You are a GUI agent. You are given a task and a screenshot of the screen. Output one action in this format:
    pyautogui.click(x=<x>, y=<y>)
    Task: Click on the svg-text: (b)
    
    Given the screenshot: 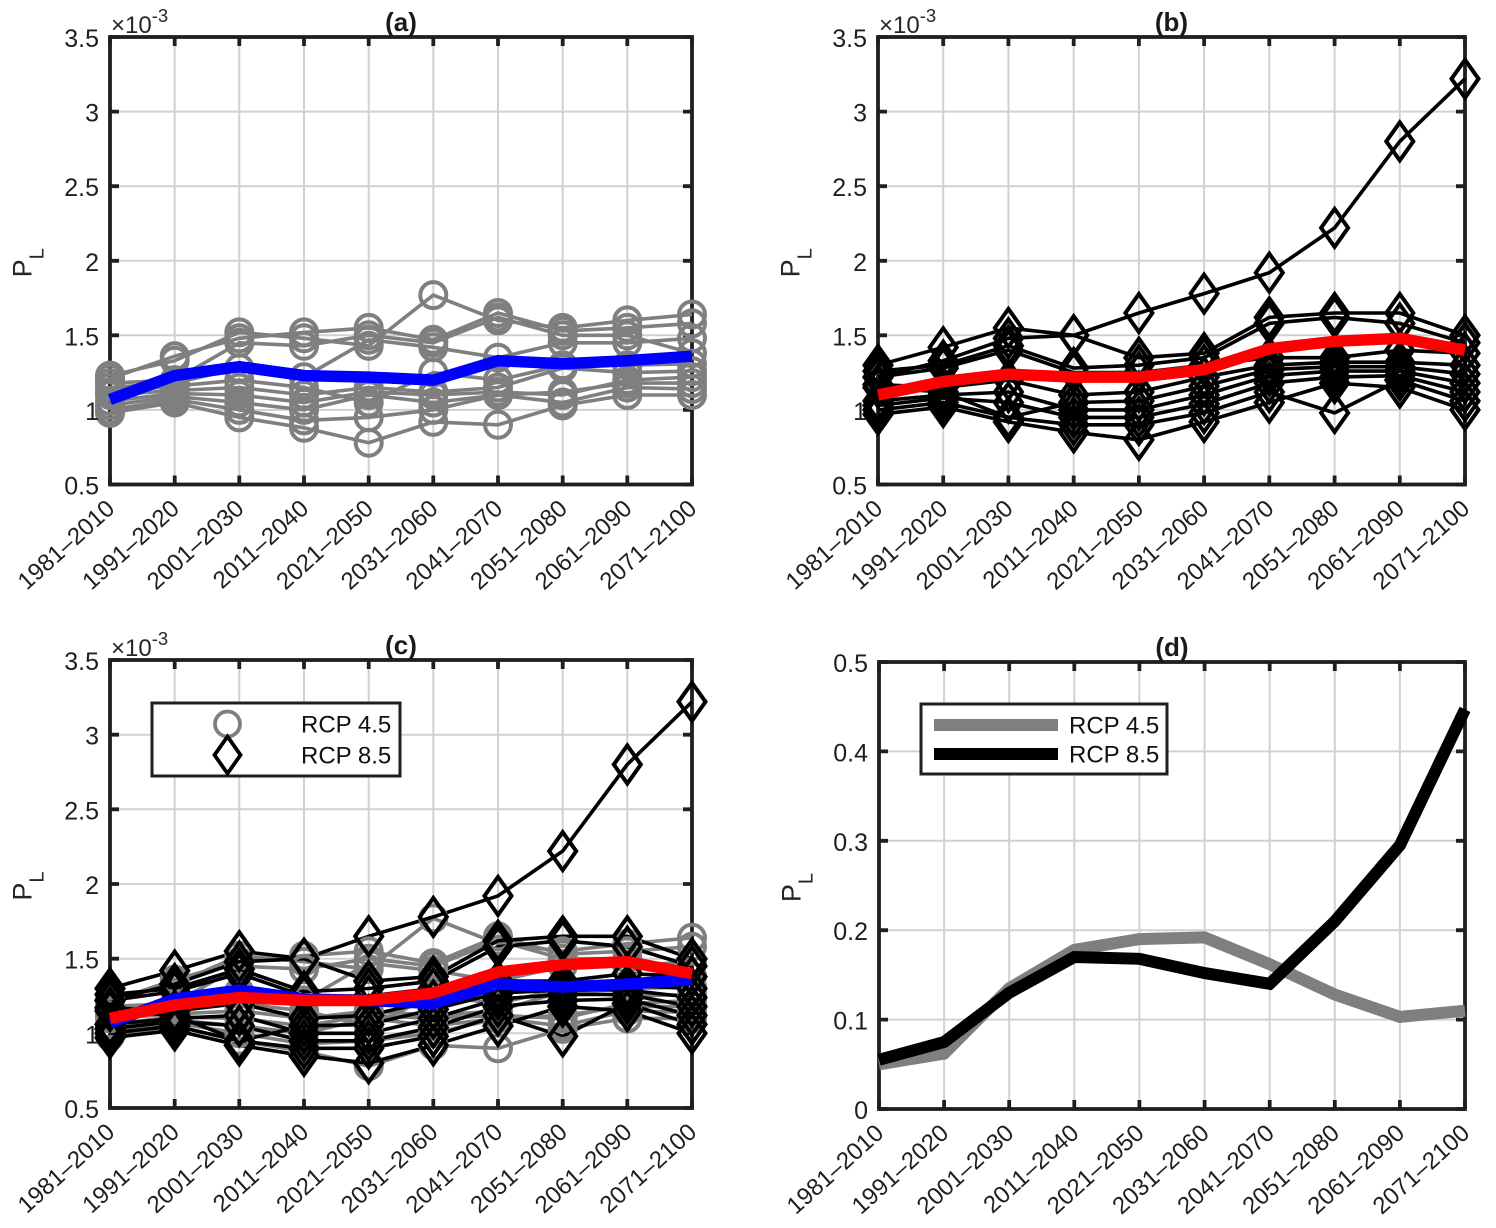 What is the action you would take?
    pyautogui.click(x=1171, y=22)
    